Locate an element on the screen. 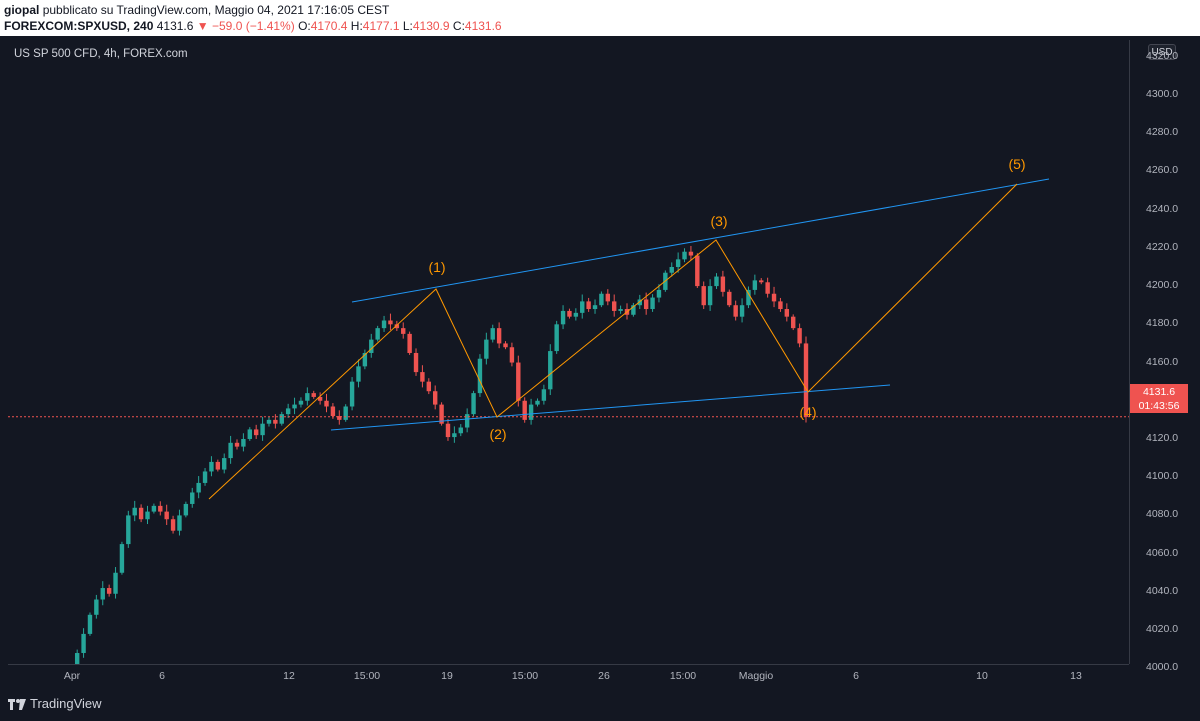 This screenshot has width=1200, height=721. low-value: 4130.9 is located at coordinates (431, 26).